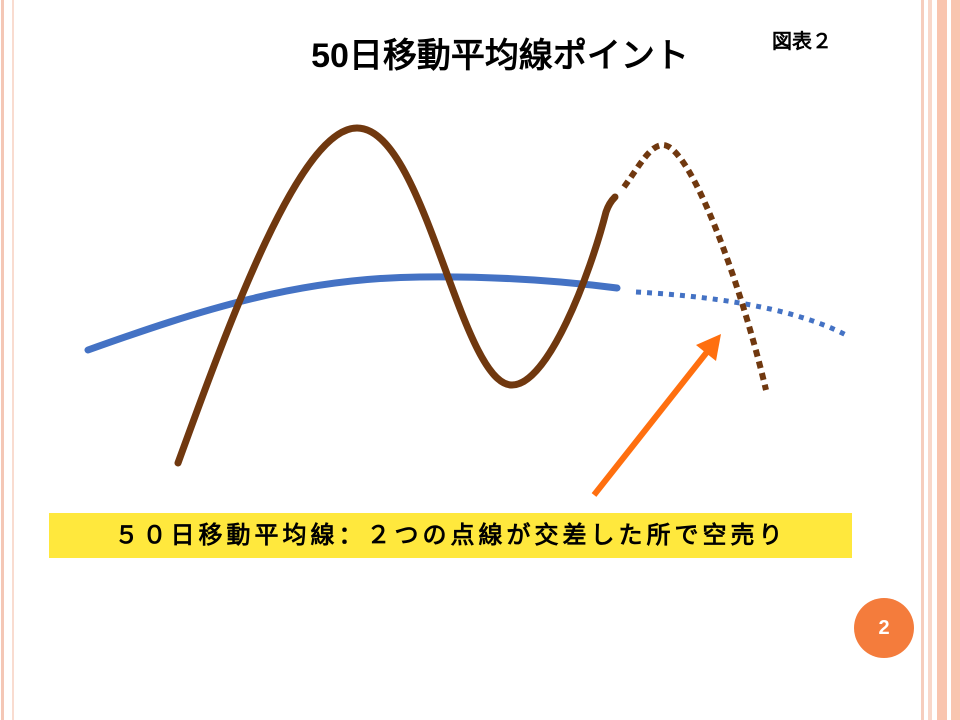 The image size is (960, 720). What do you see at coordinates (2, 360) in the screenshot?
I see `slide-frame-left-outer` at bounding box center [2, 360].